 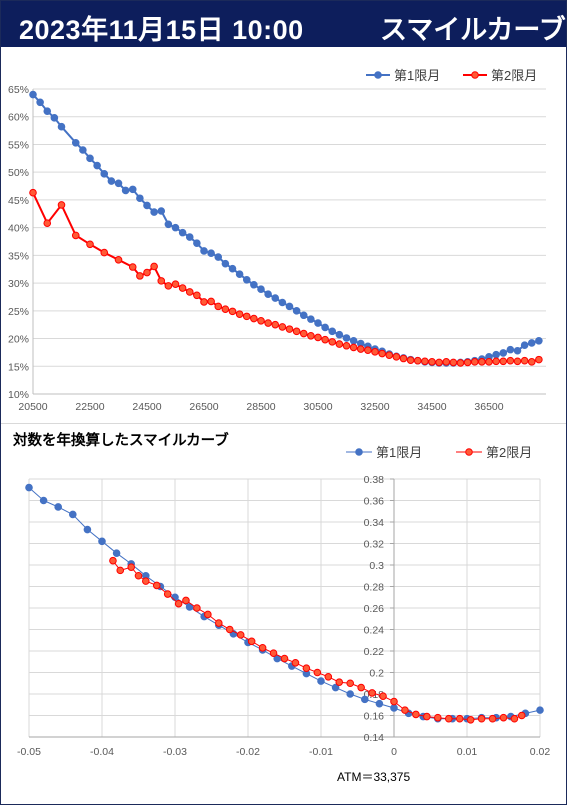 I want to click on y-tick-label: 45%, so click(x=18, y=201).